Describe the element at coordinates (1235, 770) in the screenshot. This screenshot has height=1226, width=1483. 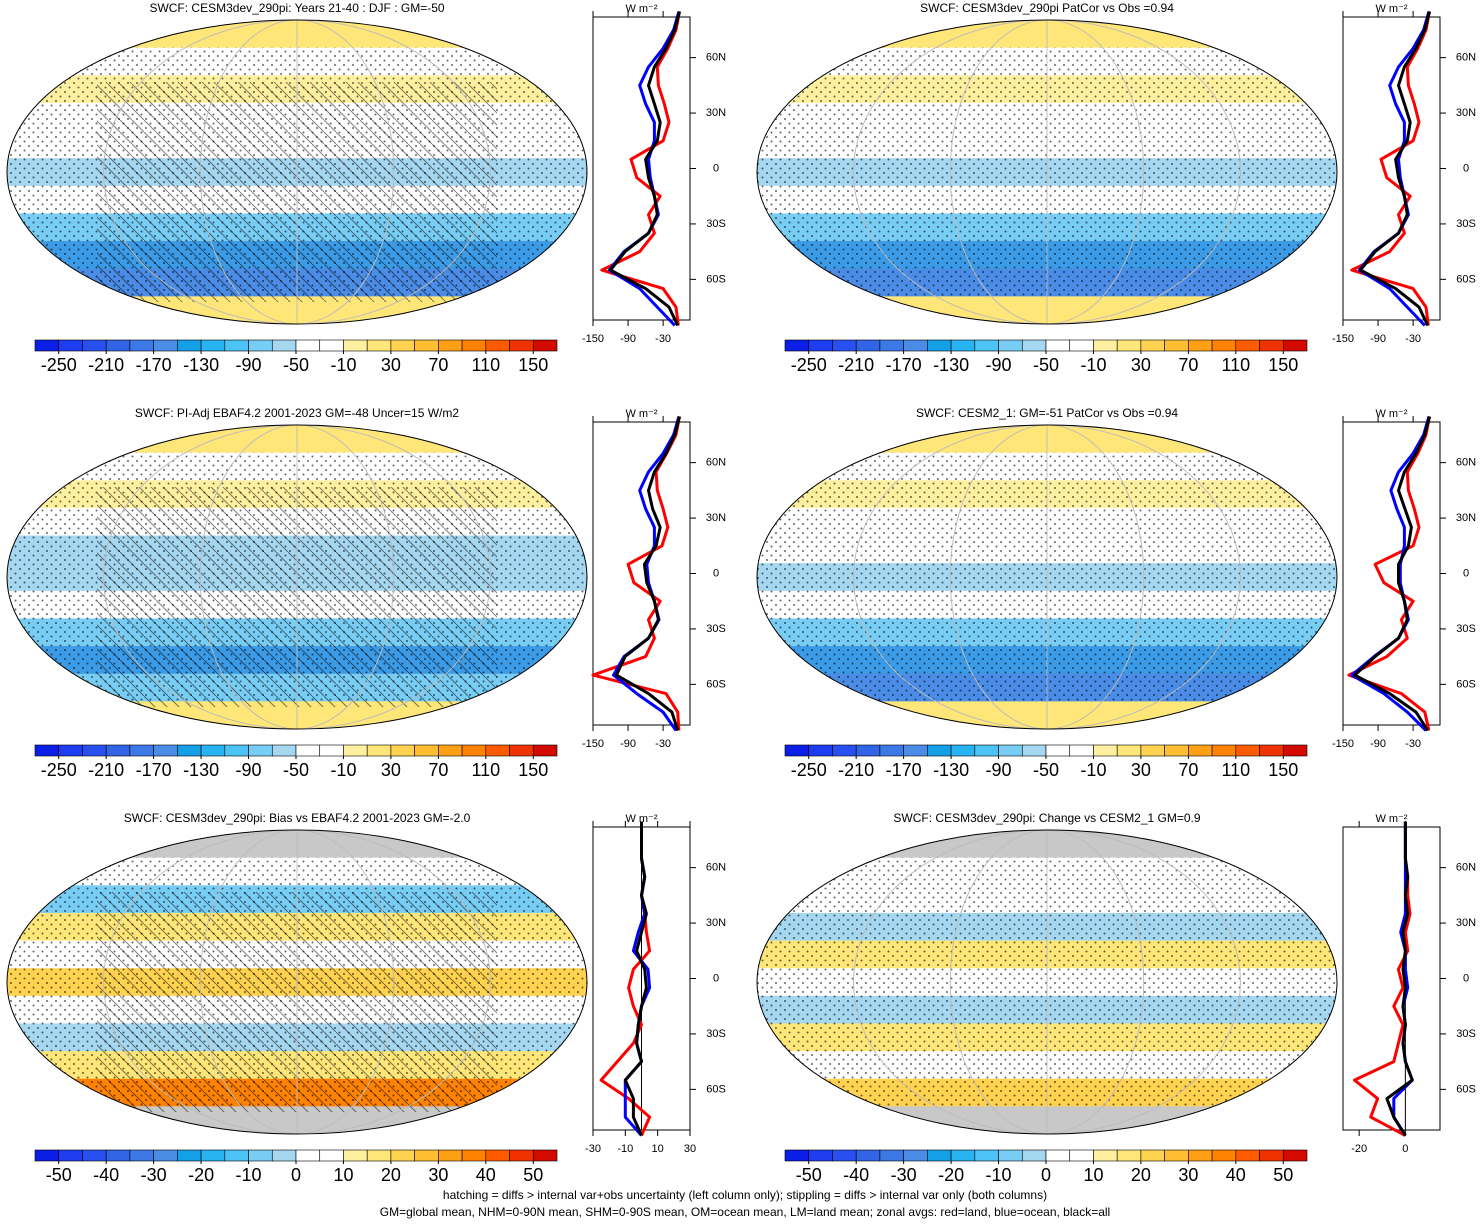
I see `colorbar-label: 110` at that location.